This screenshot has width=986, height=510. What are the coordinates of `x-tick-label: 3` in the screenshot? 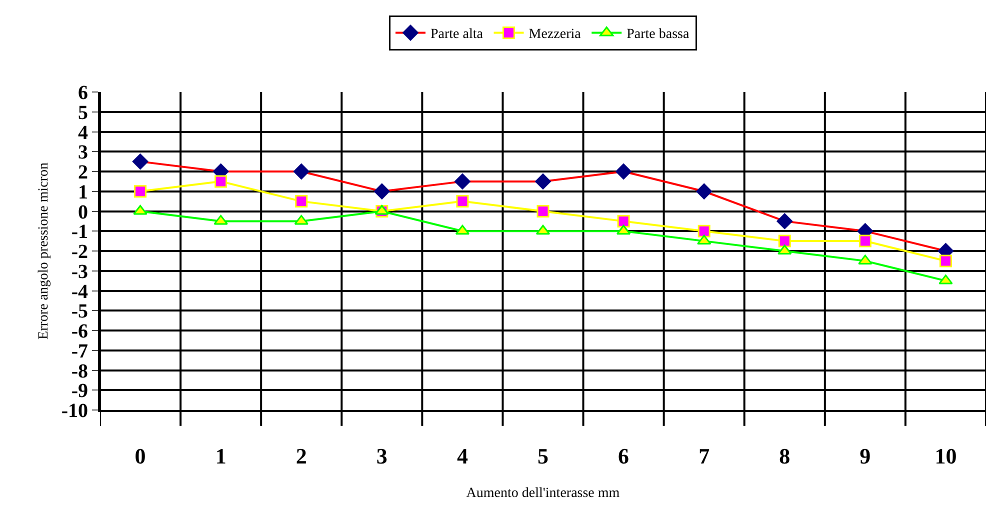 It's located at (382, 455).